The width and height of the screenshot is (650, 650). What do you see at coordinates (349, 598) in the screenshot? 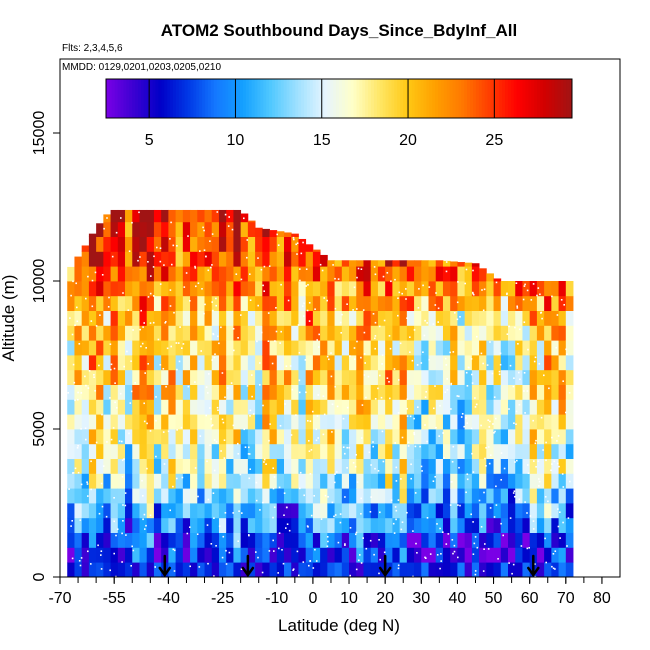
I see `x-tick-label: 10` at bounding box center [349, 598].